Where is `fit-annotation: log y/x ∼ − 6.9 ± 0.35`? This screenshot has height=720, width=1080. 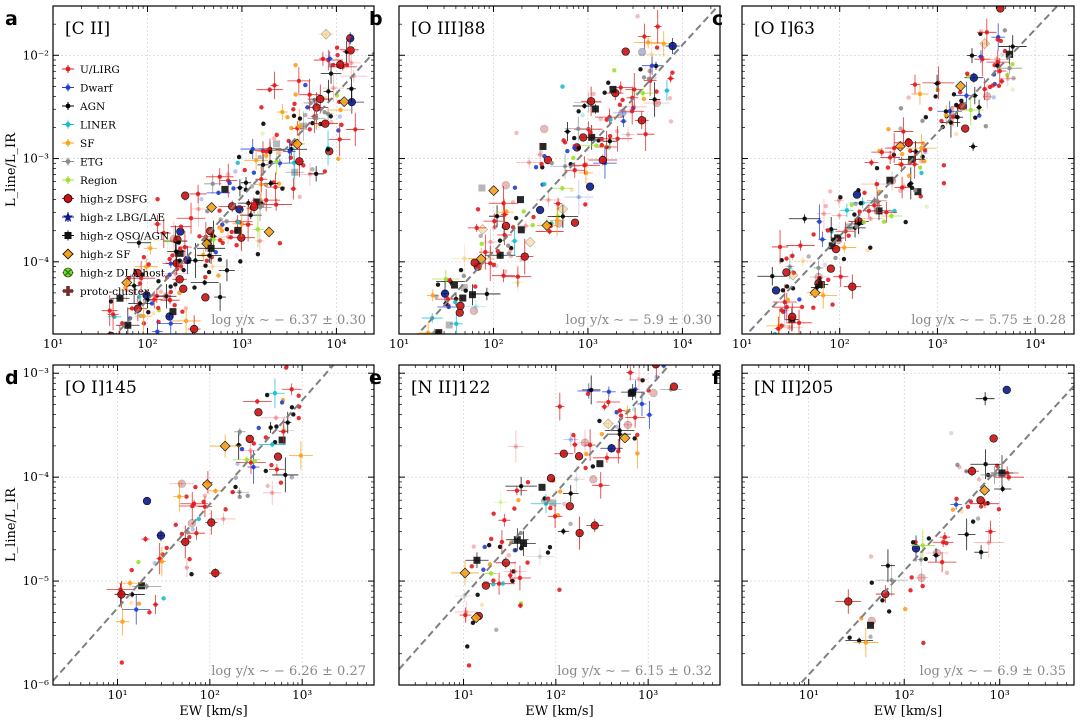
fit-annotation: log y/x ∼ − 6.9 ± 0.35 is located at coordinates (993, 671).